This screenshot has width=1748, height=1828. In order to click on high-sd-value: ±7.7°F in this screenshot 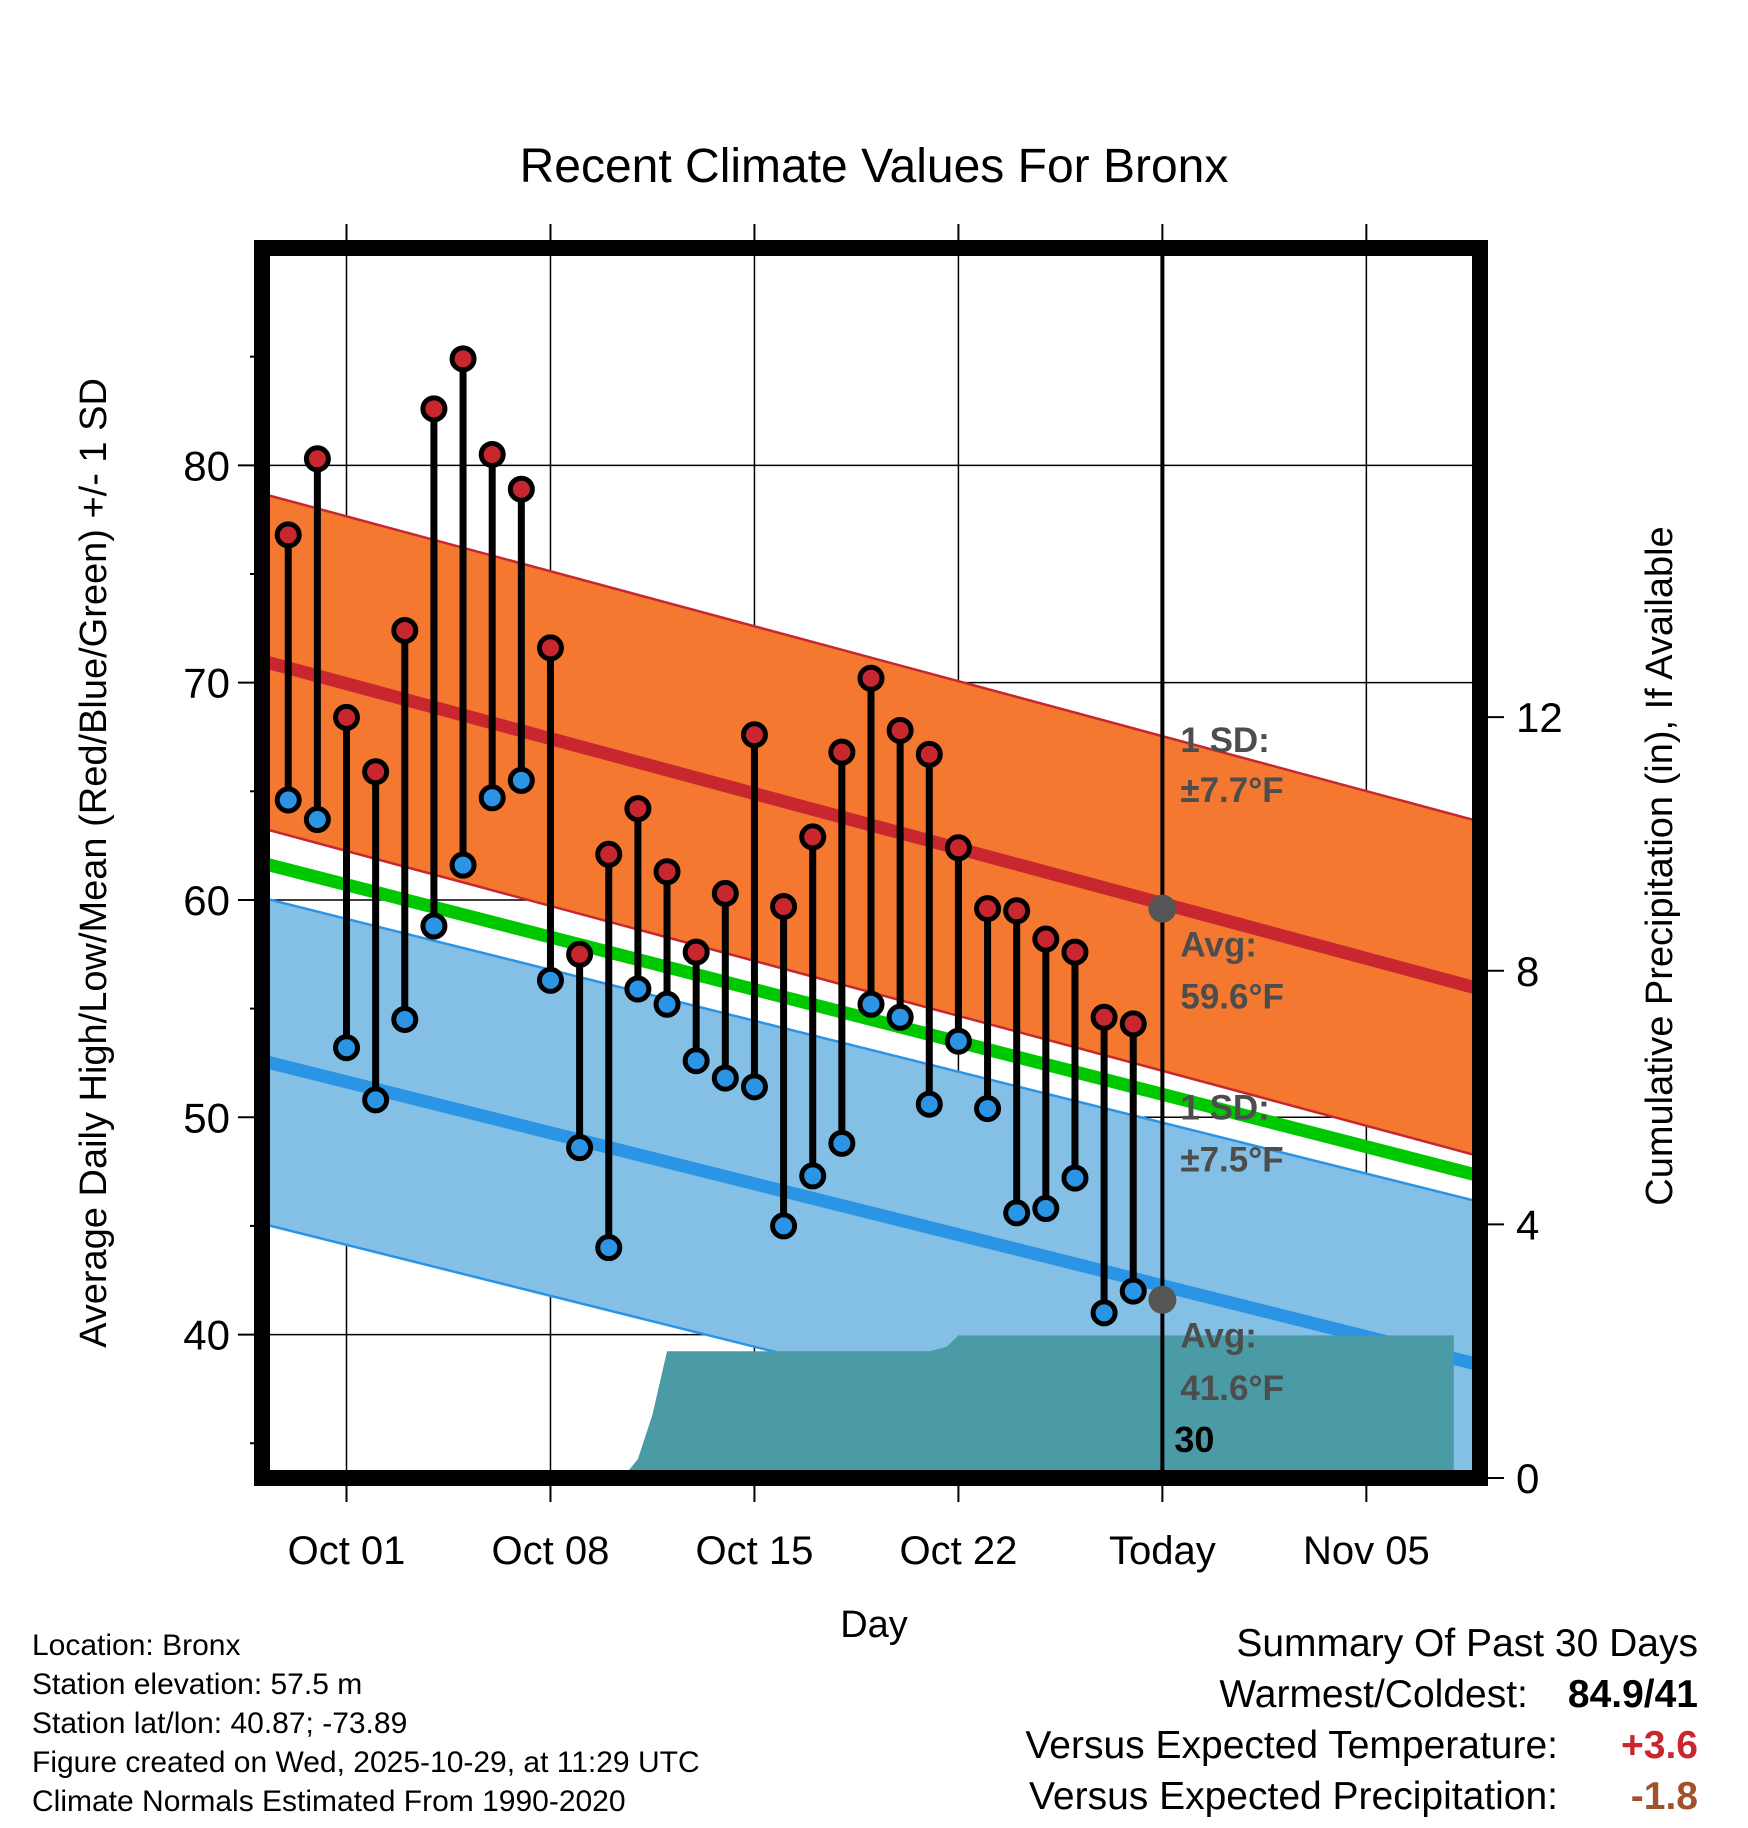, I will do `click(1231, 790)`.